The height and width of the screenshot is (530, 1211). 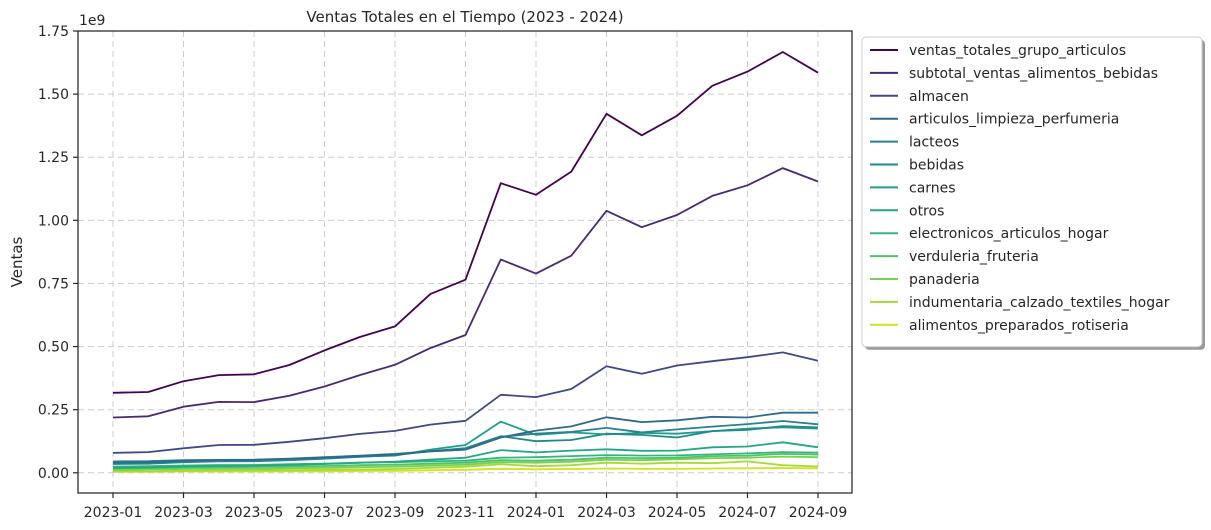 I want to click on x-tick-label: 2024-01, so click(x=536, y=513).